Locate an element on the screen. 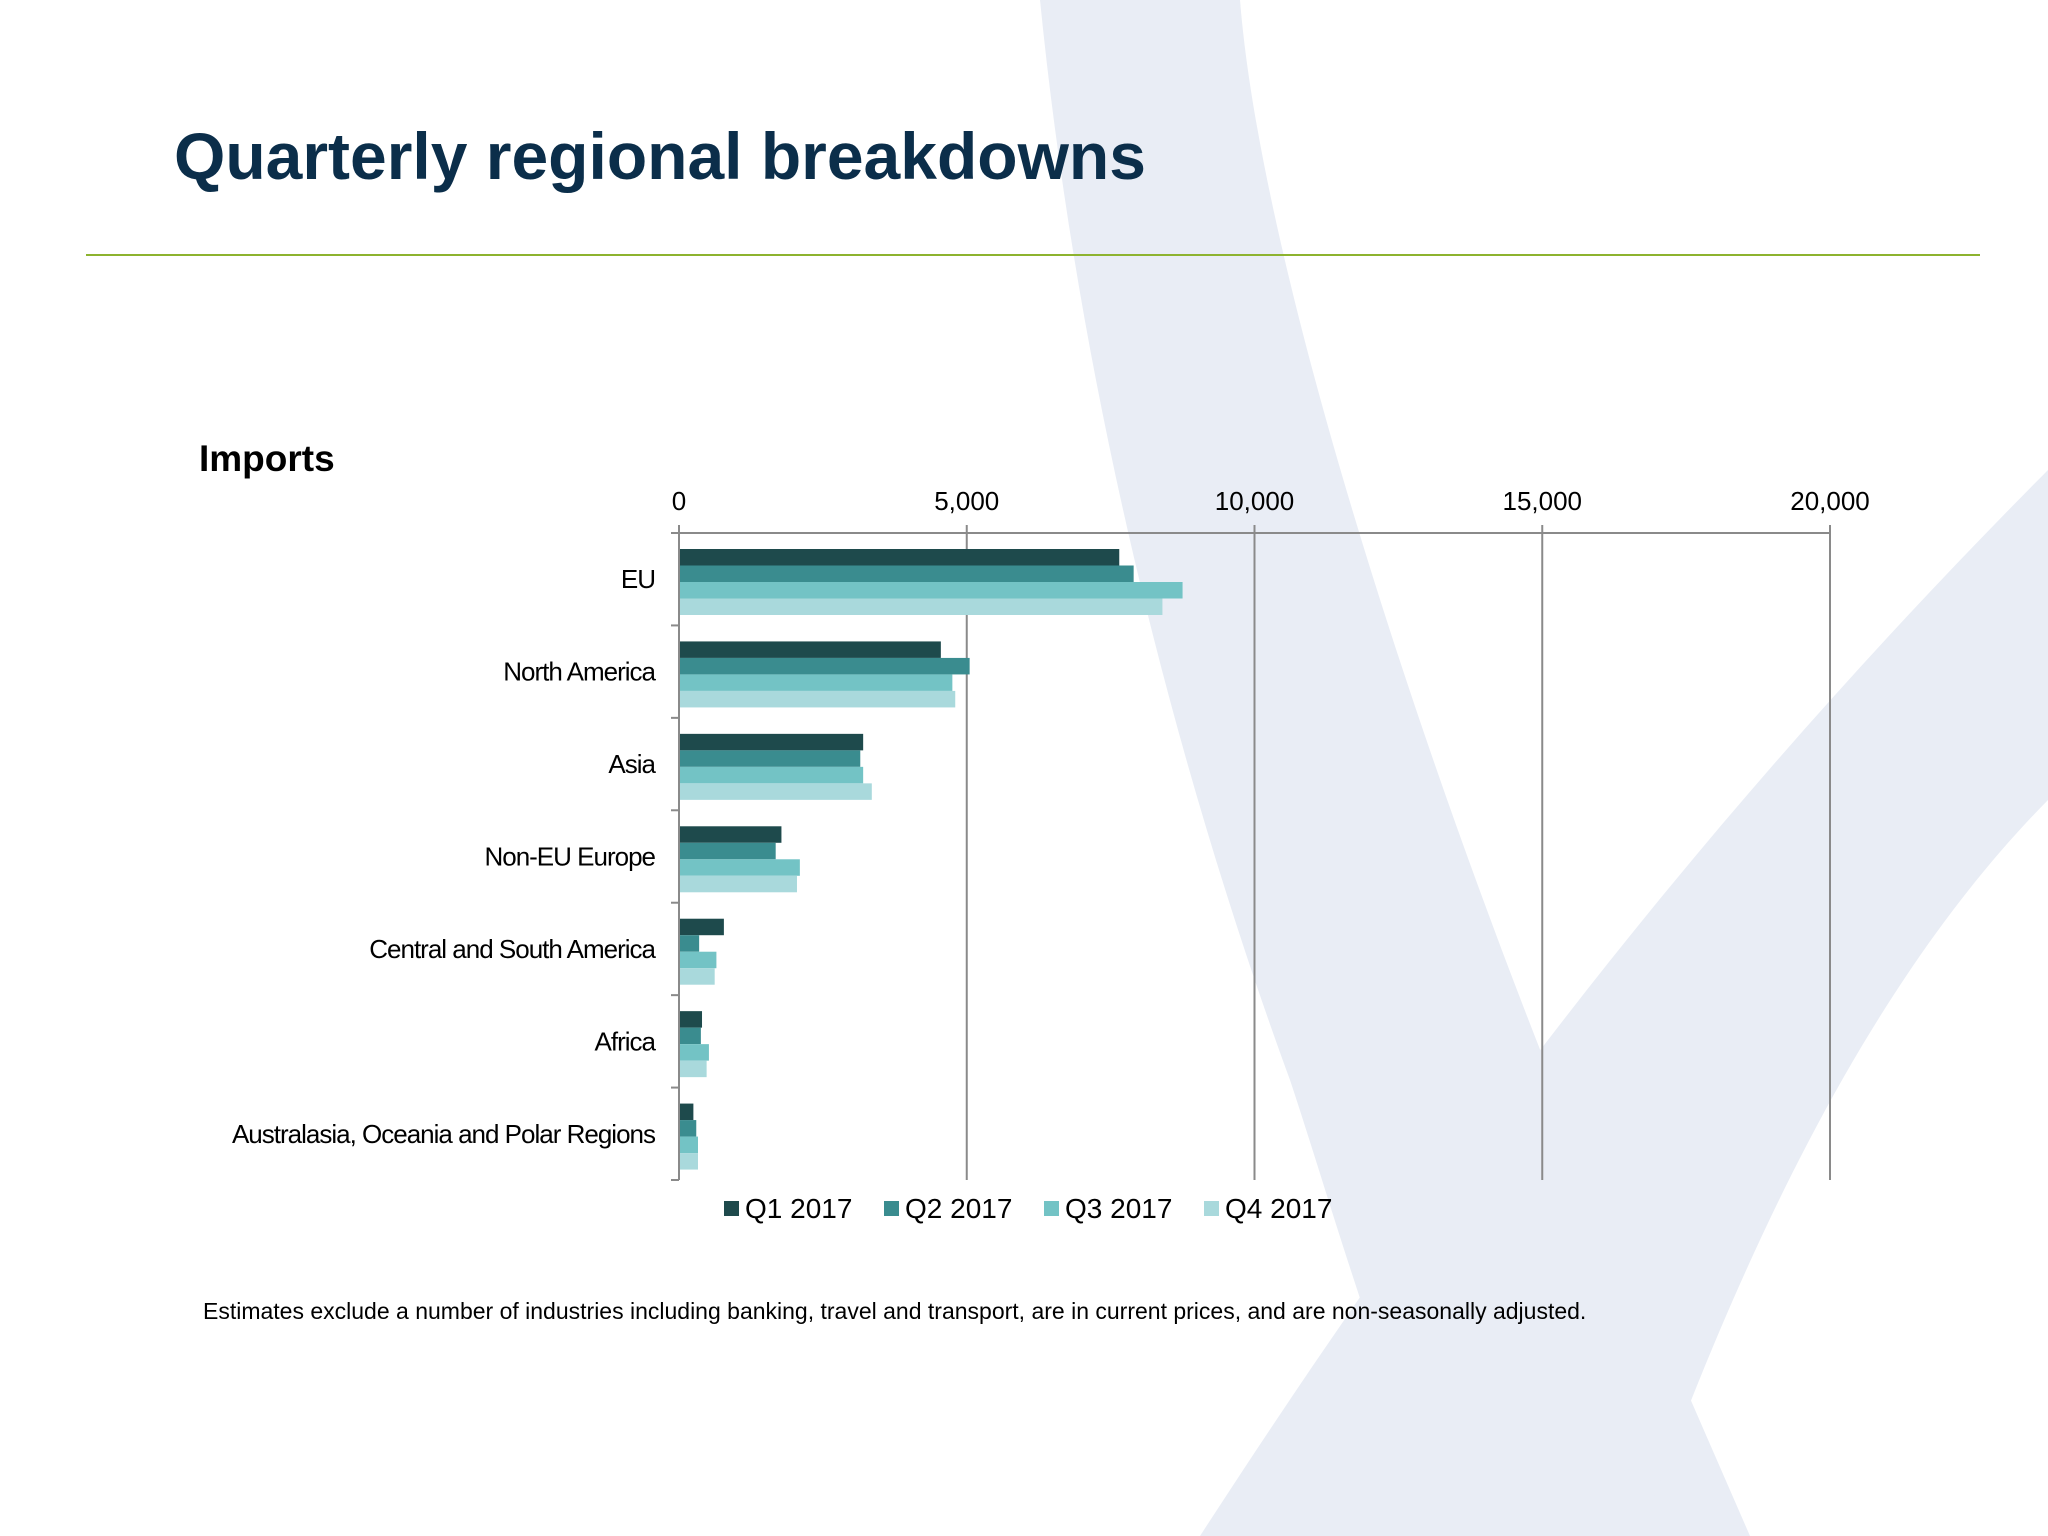  legend-item: Q4 2017 is located at coordinates (1268, 1208).